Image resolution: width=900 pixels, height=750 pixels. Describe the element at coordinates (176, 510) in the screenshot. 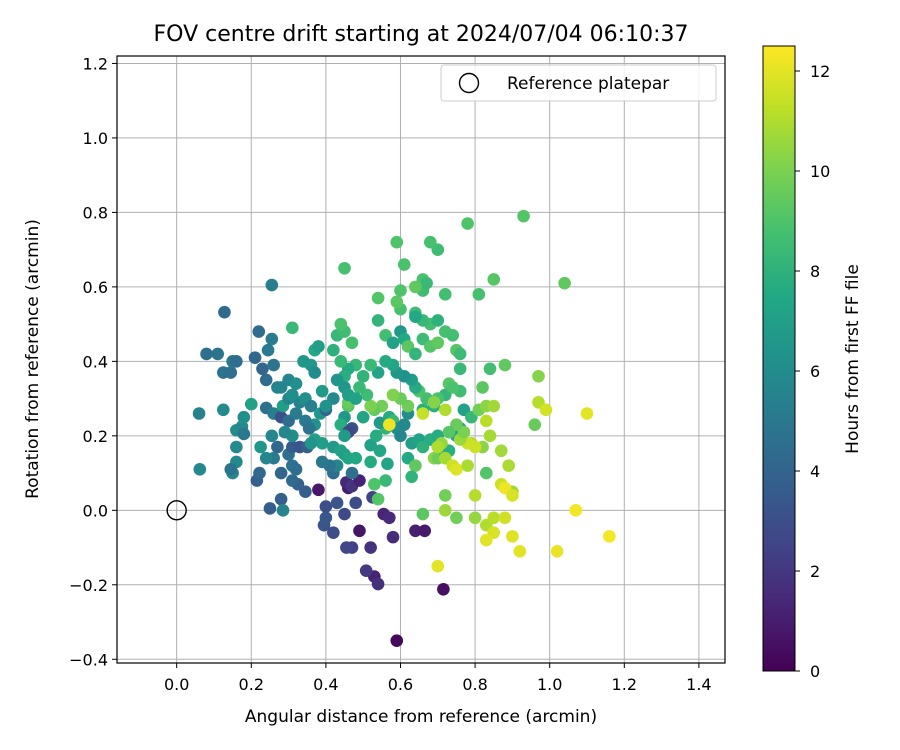

I see `reference-platepar-marker` at that location.